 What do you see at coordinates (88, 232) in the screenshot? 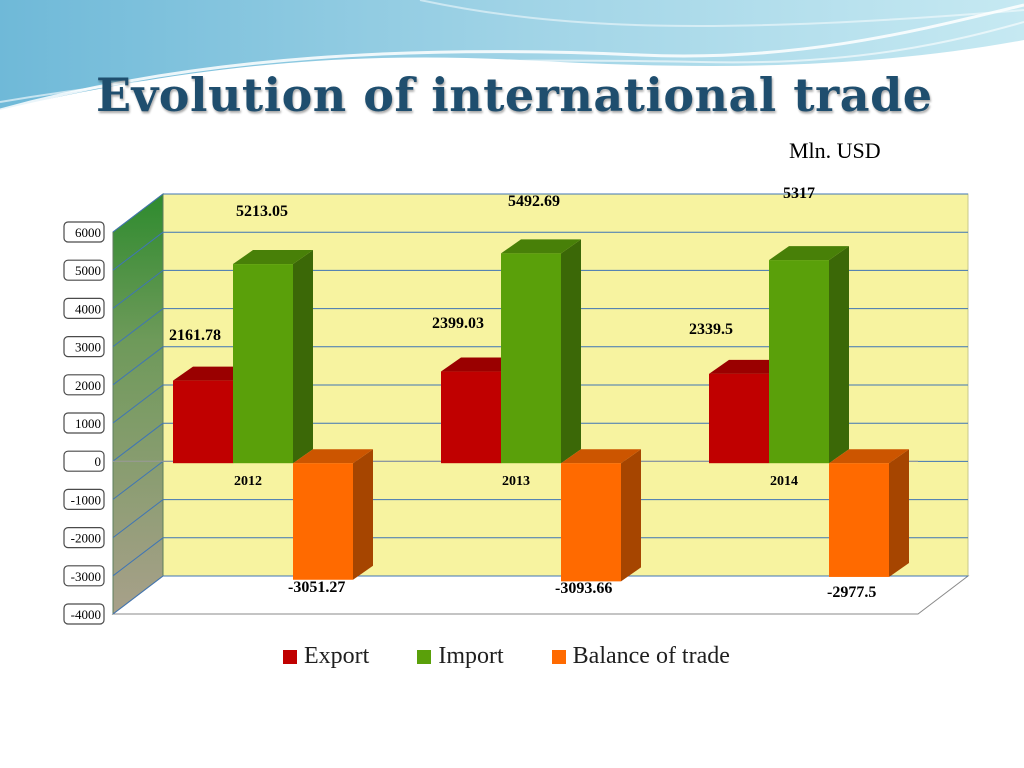
I see `y-tick-label: 6000` at bounding box center [88, 232].